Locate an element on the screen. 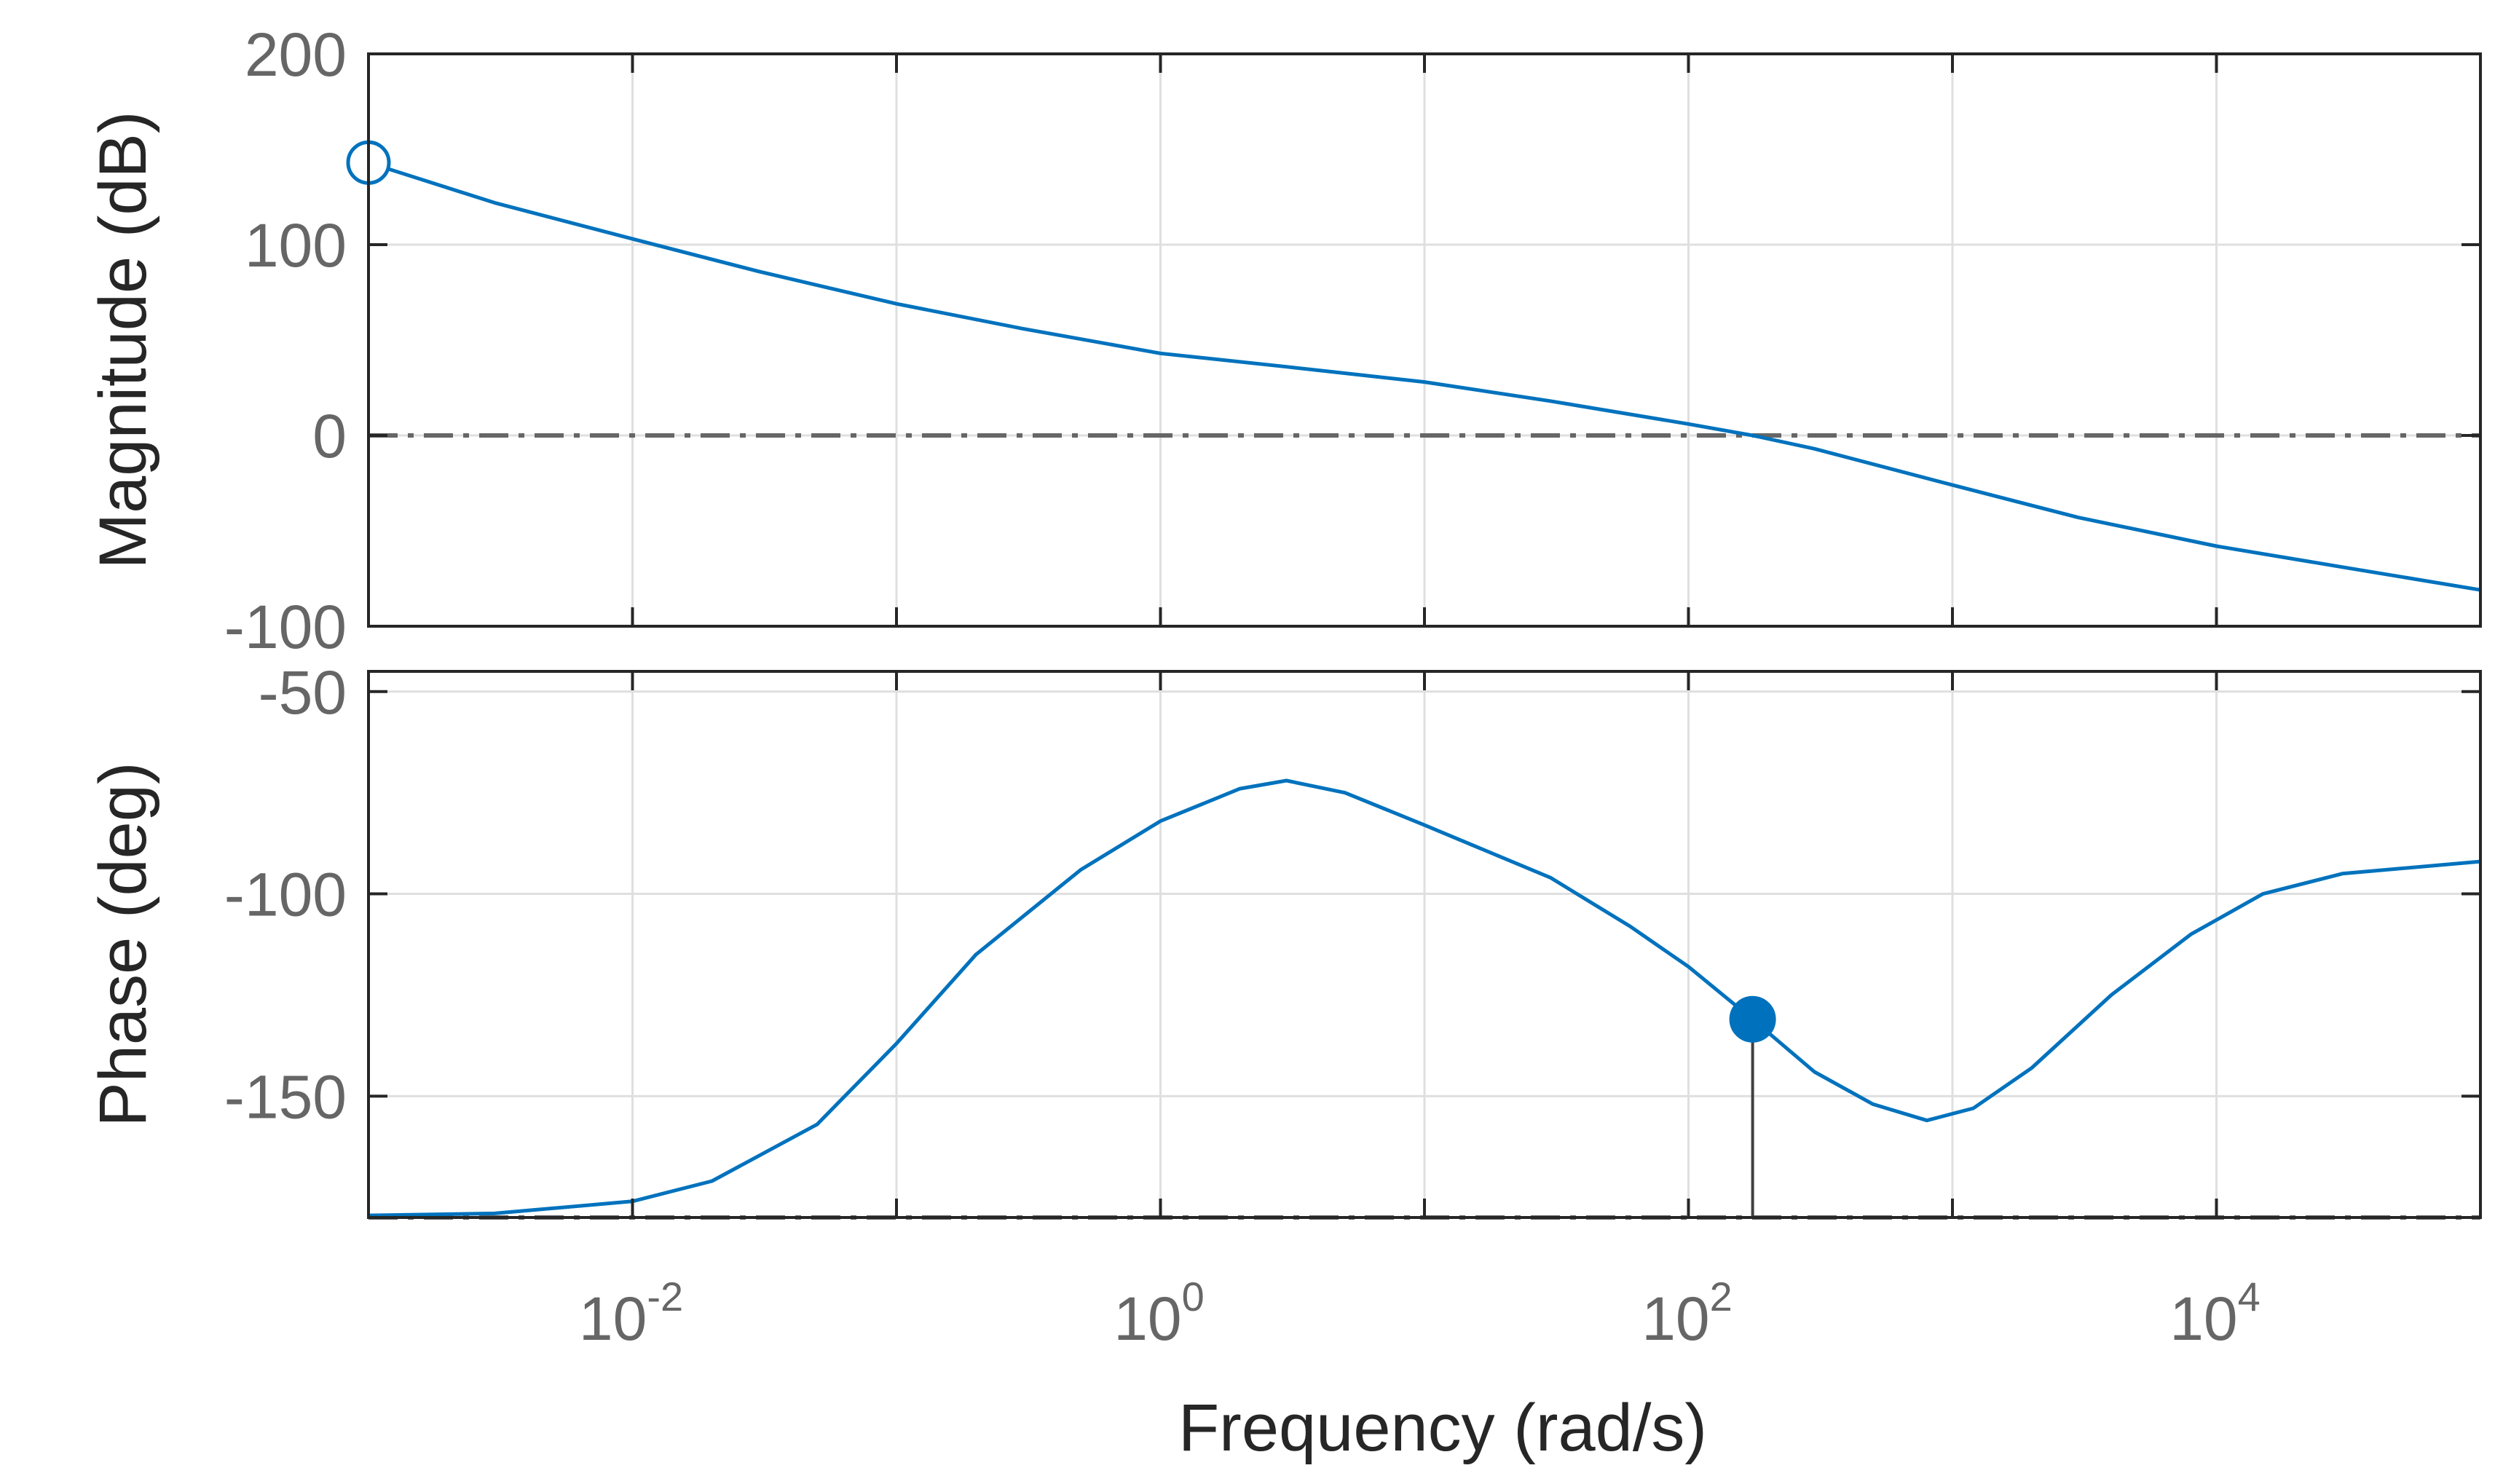 The width and height of the screenshot is (2495, 1484). x-tick-label: 10⁻² is located at coordinates (631, 1313).